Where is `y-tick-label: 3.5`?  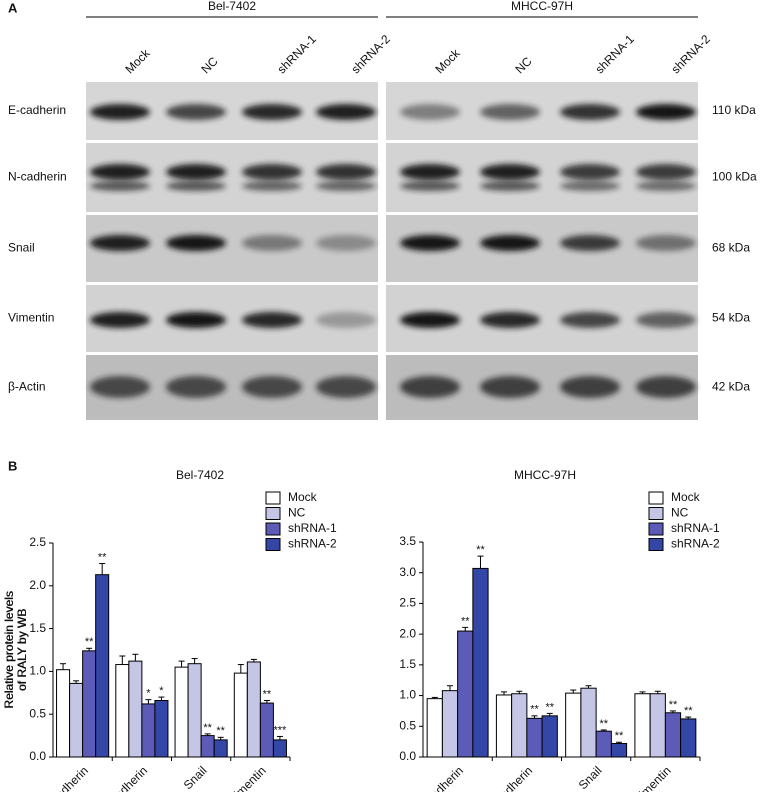
y-tick-label: 3.5 is located at coordinates (407, 541).